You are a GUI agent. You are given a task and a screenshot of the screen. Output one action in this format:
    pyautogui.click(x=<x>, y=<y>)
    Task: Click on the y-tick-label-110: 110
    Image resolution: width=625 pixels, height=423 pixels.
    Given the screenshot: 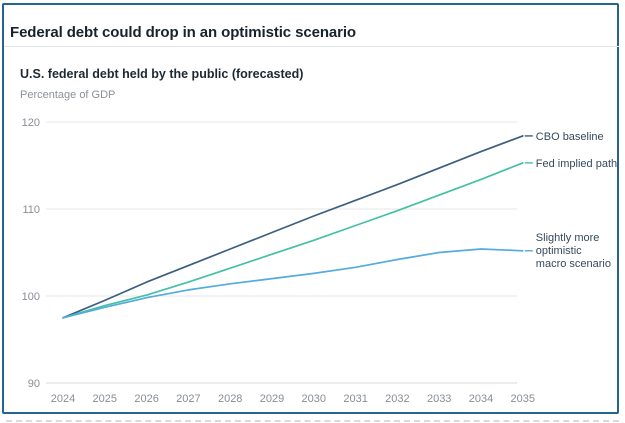 What is the action you would take?
    pyautogui.click(x=31, y=210)
    